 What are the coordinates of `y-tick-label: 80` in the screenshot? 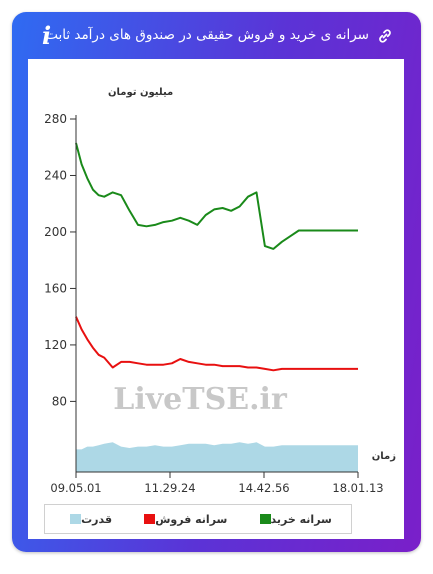 It's located at (59, 401).